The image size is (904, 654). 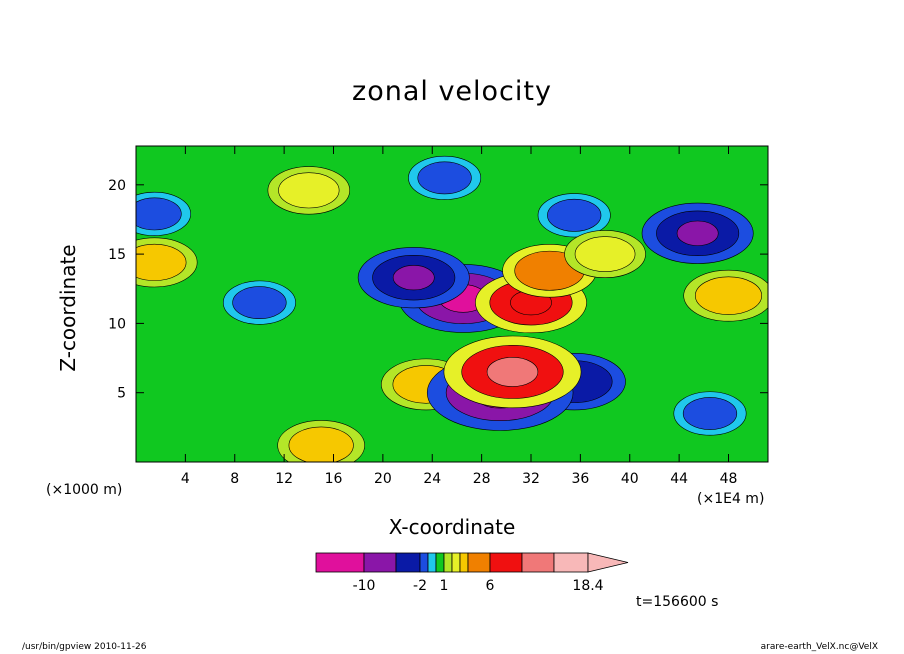 I want to click on colorbar: -10 -2 1 6 18.4, so click(x=472, y=573).